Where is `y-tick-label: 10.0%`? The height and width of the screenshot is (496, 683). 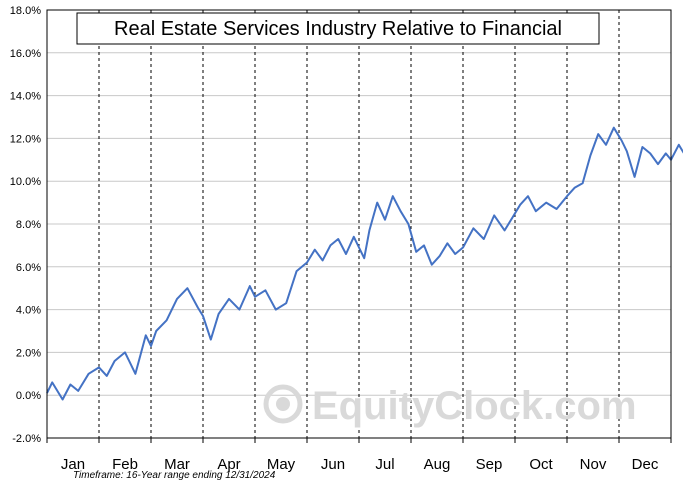 y-tick-label: 10.0% is located at coordinates (25, 182).